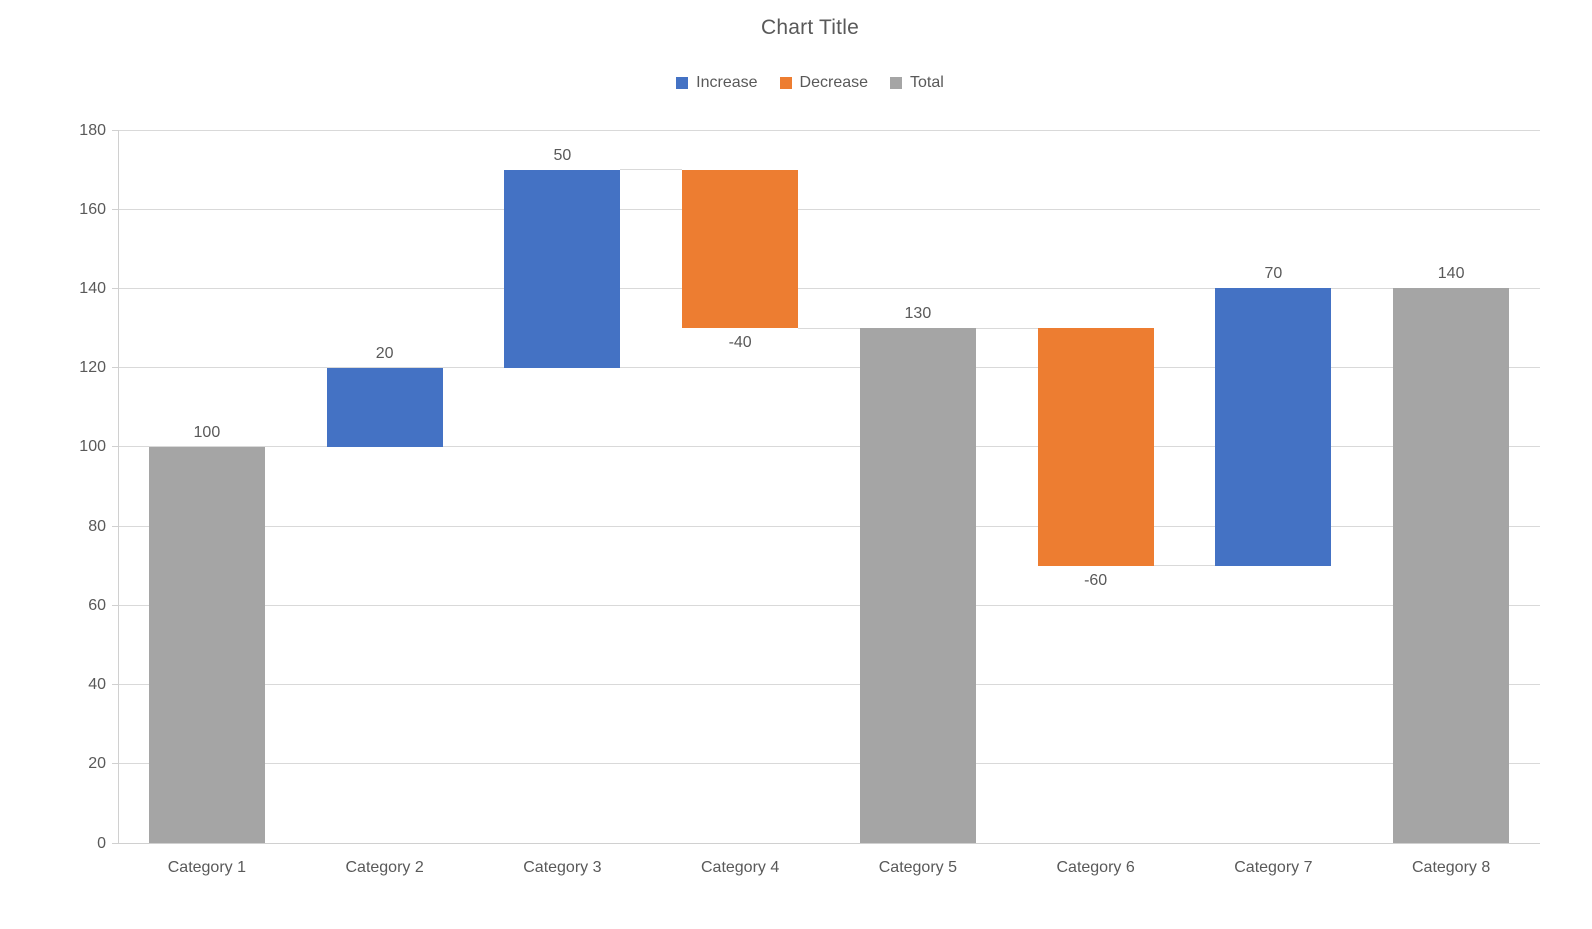 This screenshot has width=1592, height=929. I want to click on x-axis-label: Category 7, so click(1273, 867).